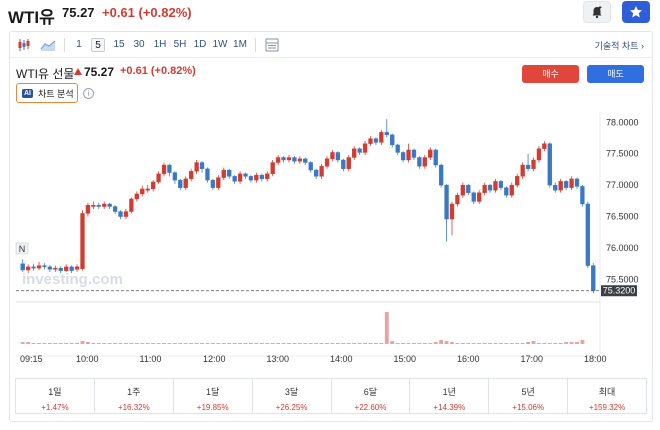 The image size is (660, 430). Describe the element at coordinates (22, 248) in the screenshot. I see `event-marker` at that location.